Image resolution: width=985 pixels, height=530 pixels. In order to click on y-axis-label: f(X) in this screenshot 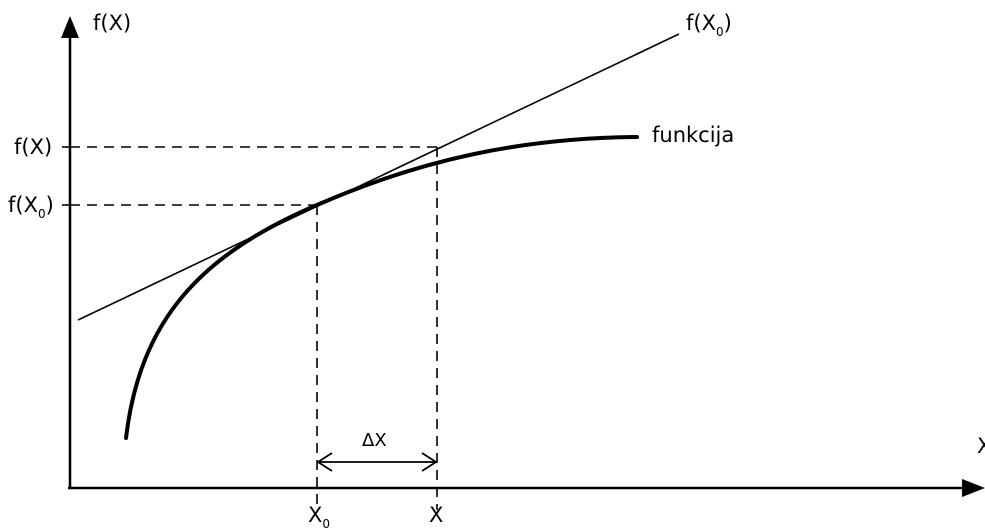, I will do `click(112, 23)`.